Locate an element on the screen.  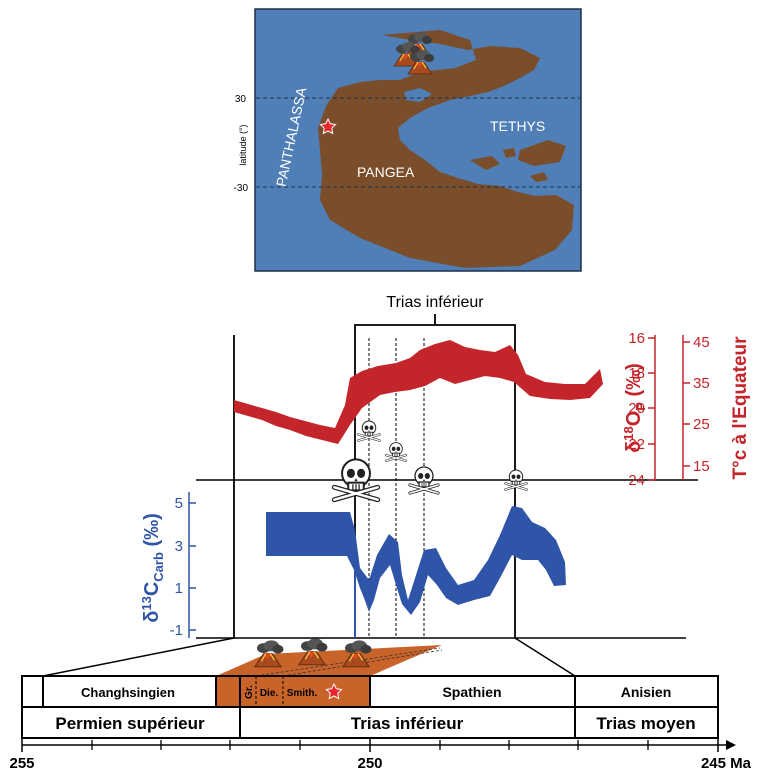
oxygen-axis-label: δ18OP (‰) is located at coordinates (634, 408).